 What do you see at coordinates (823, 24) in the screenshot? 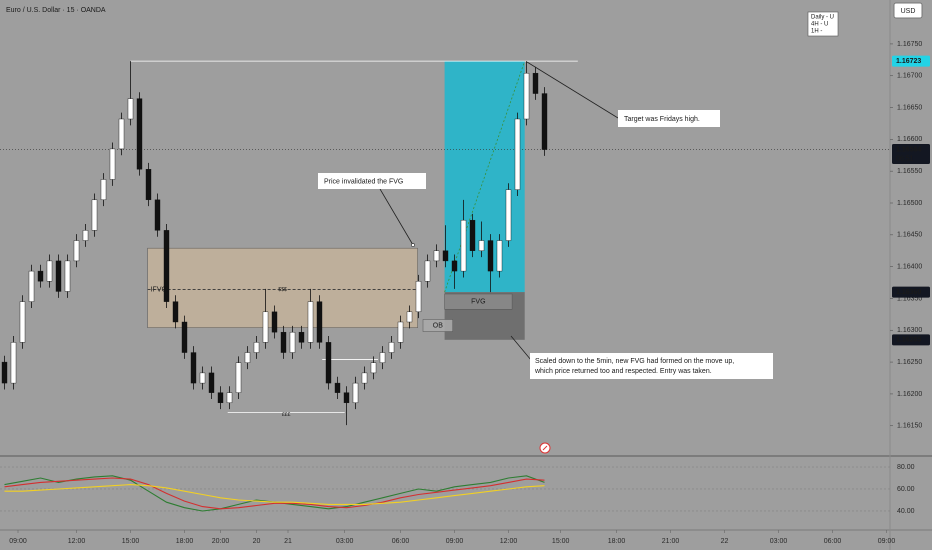
I see `bias-box` at bounding box center [823, 24].